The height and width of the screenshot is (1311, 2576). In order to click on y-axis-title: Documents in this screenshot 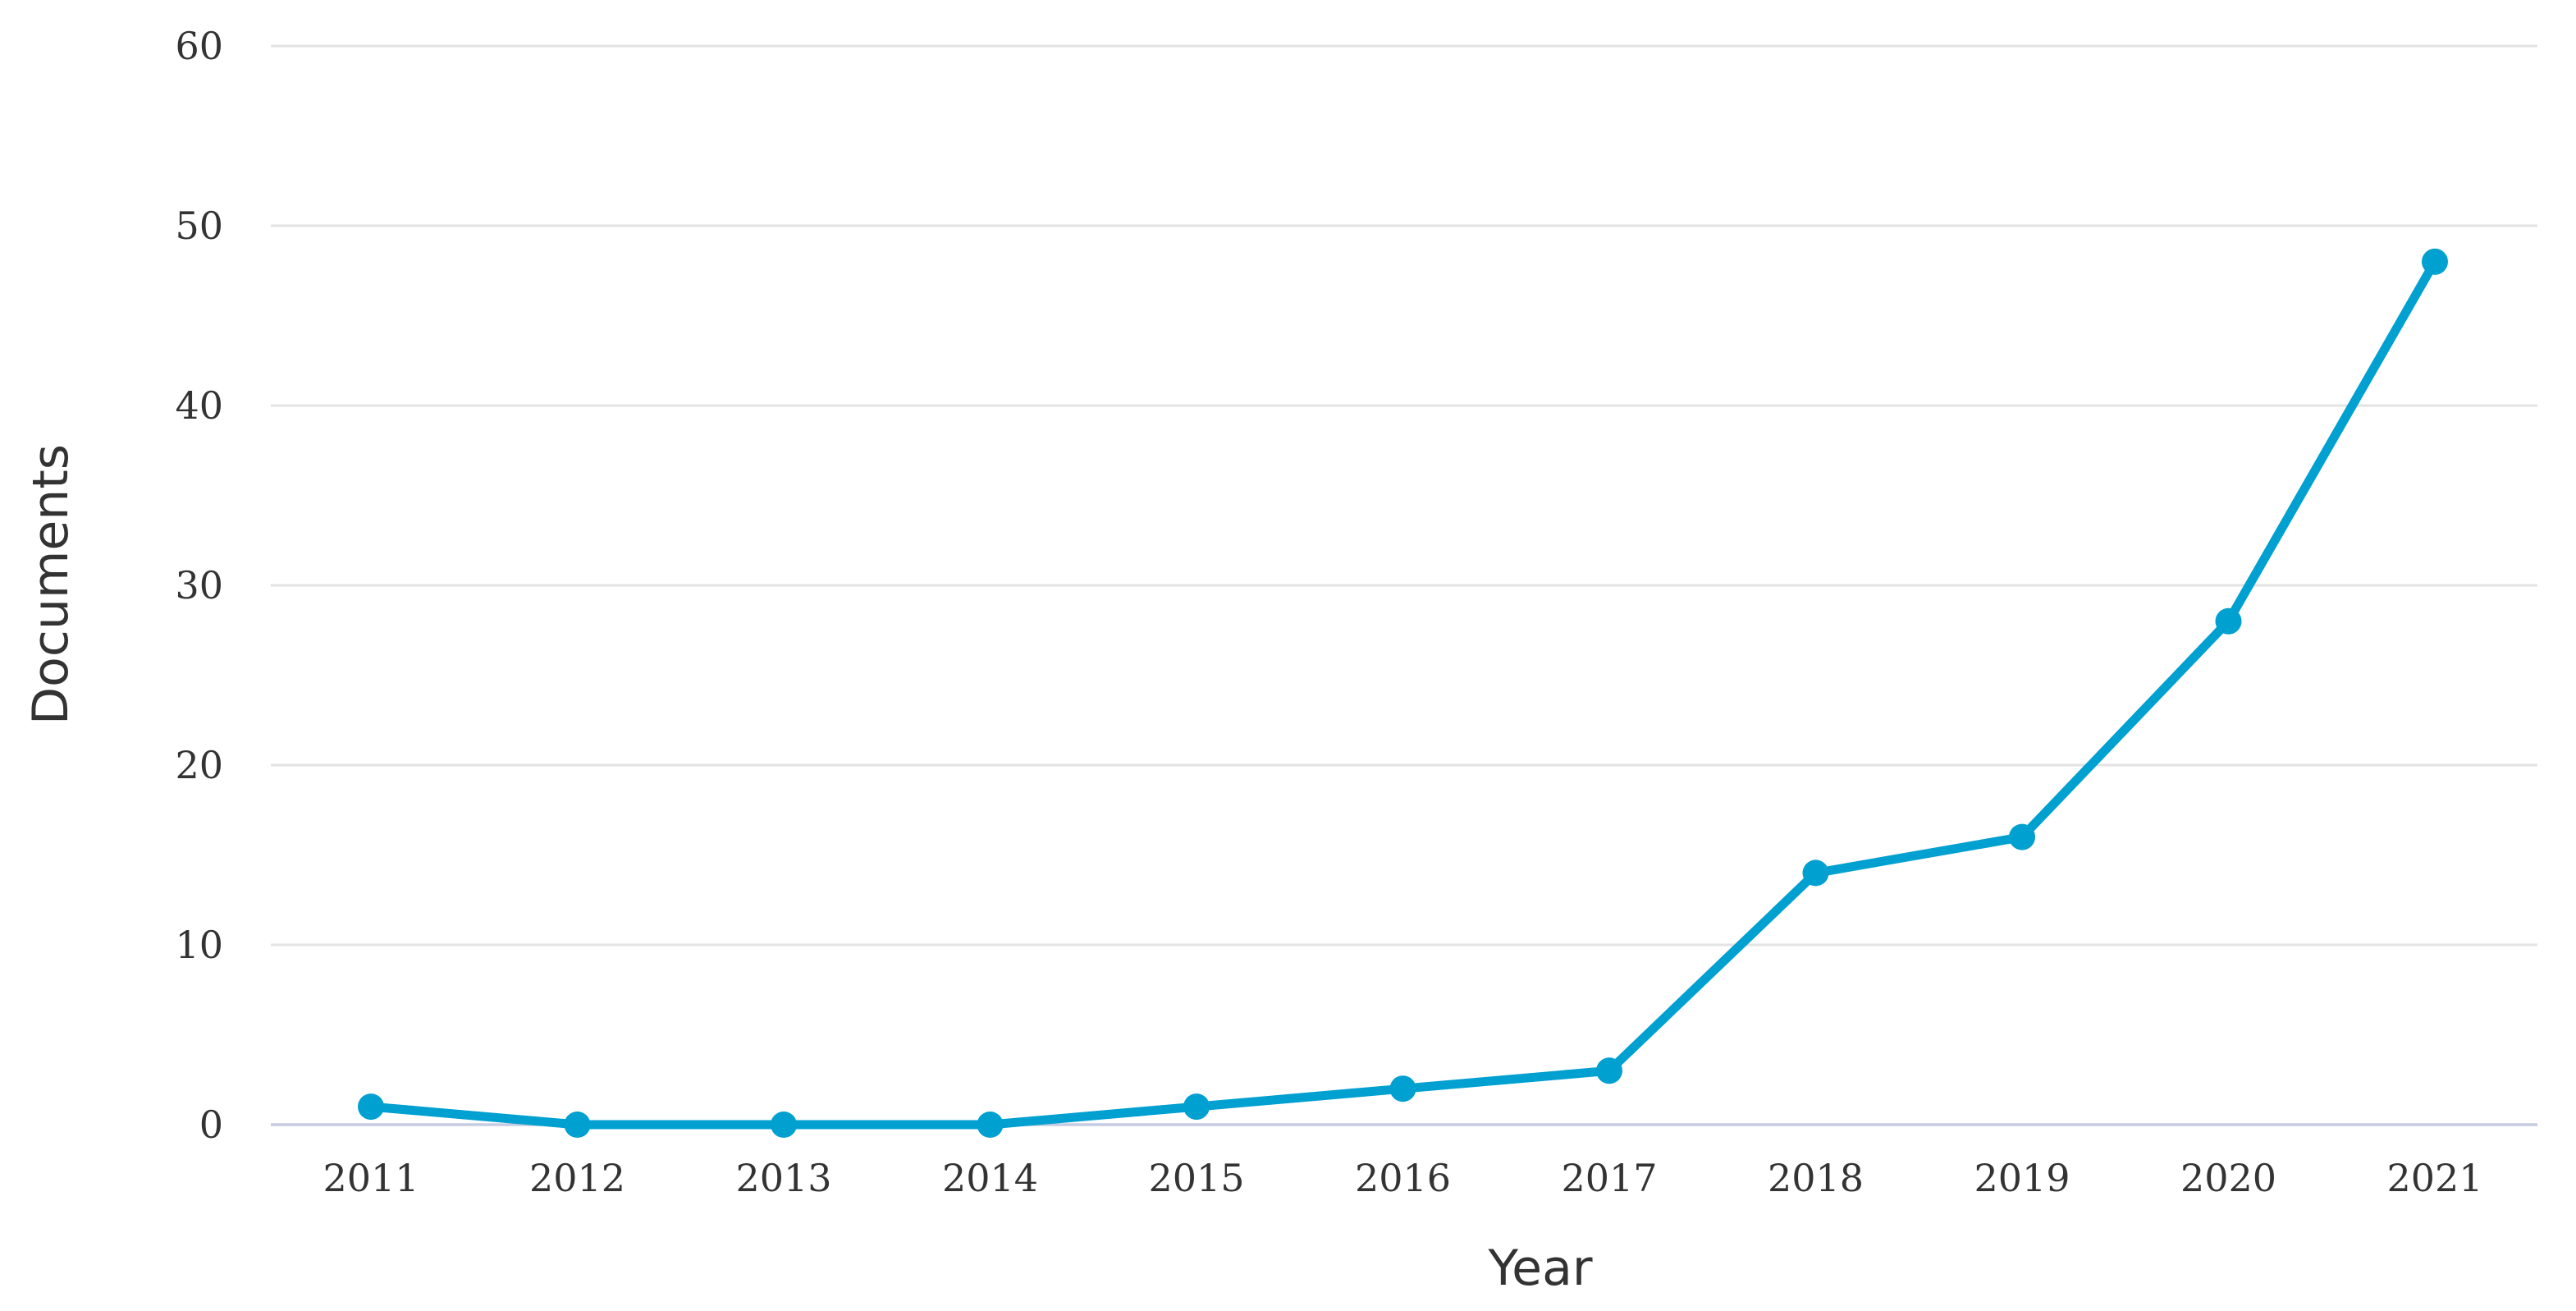, I will do `click(51, 584)`.